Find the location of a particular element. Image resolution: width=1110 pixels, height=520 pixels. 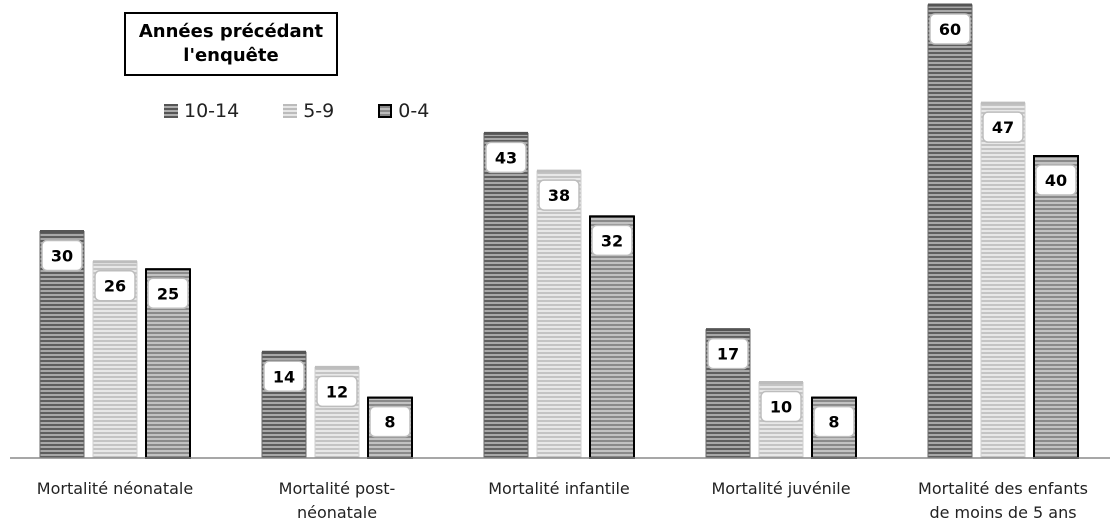

category-label-5-line-1: Mortalité des enfants is located at coordinates (1003, 488).